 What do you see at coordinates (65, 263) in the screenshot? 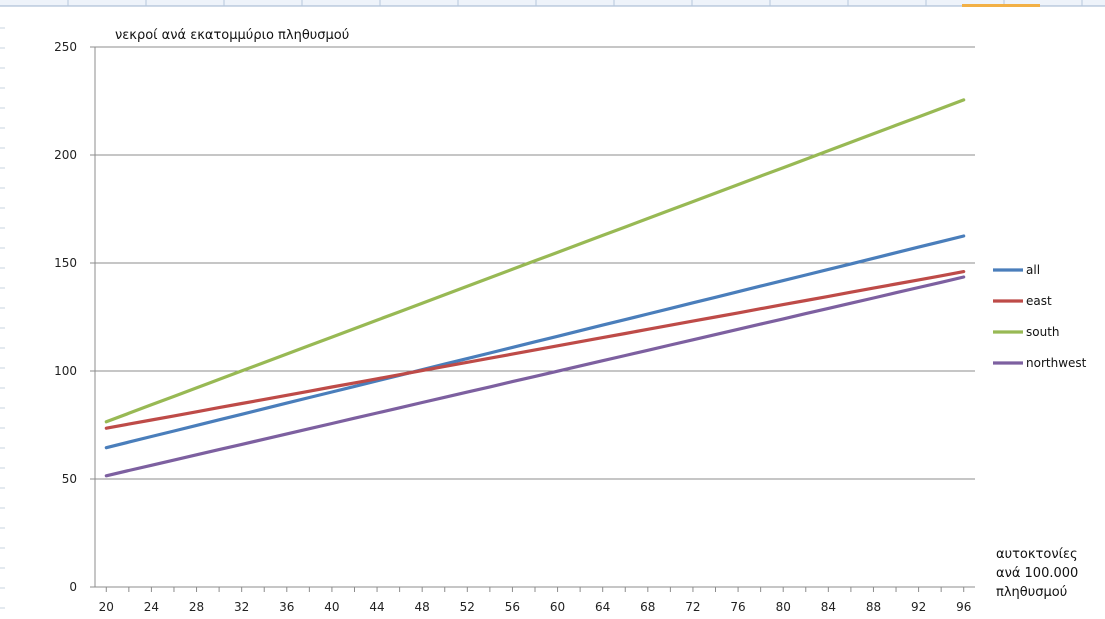
I see `y-tick-label: 150` at bounding box center [65, 263].